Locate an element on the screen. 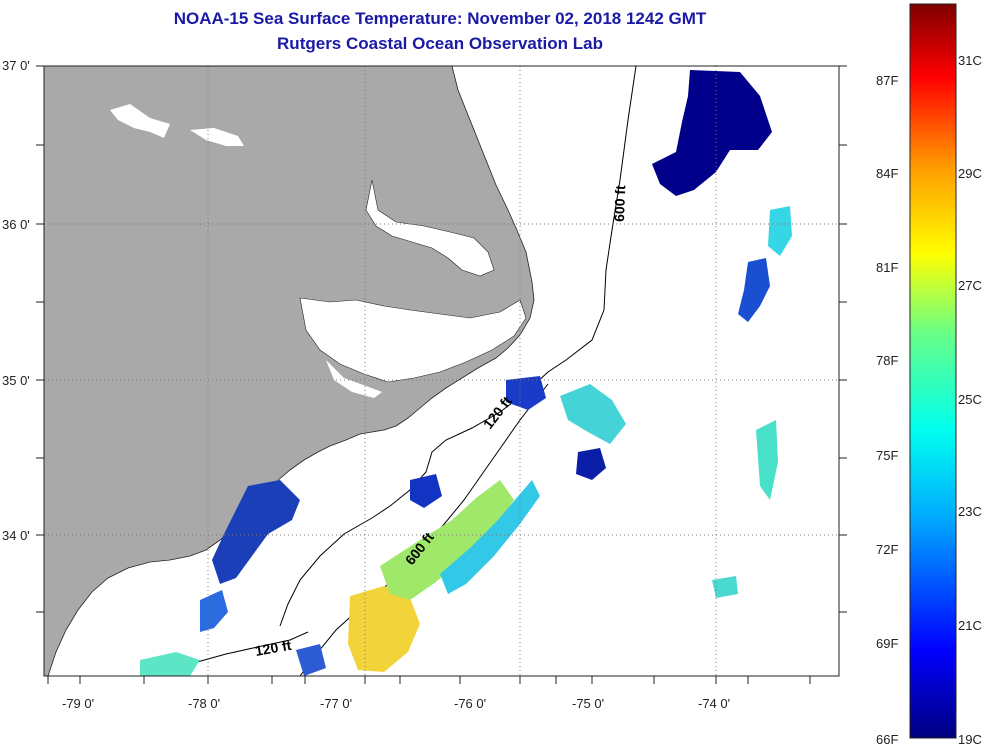 The height and width of the screenshot is (754, 992). sst-patch-east-cyan is located at coordinates (780, 231).